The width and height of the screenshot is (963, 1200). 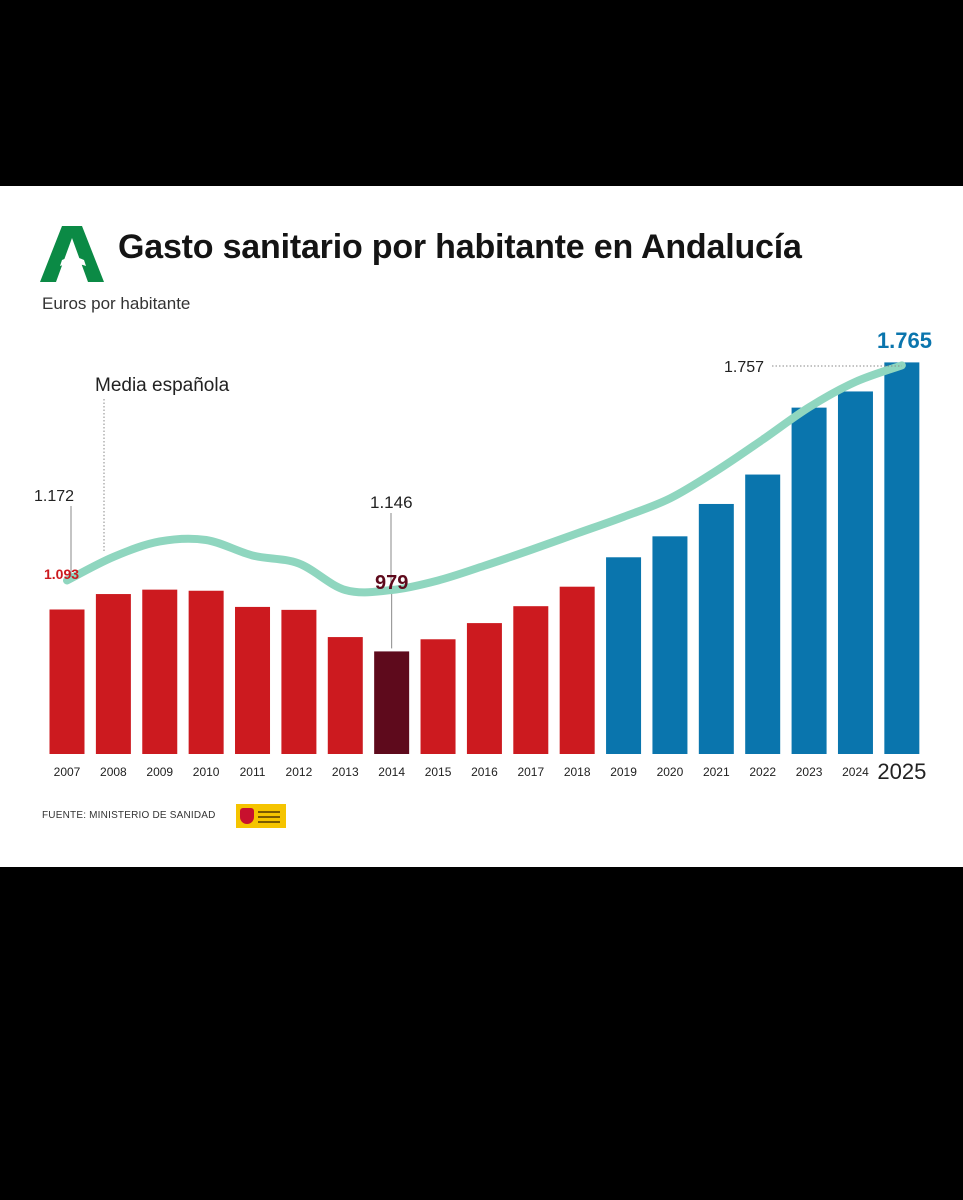 What do you see at coordinates (67, 681) in the screenshot?
I see `bar-2007` at bounding box center [67, 681].